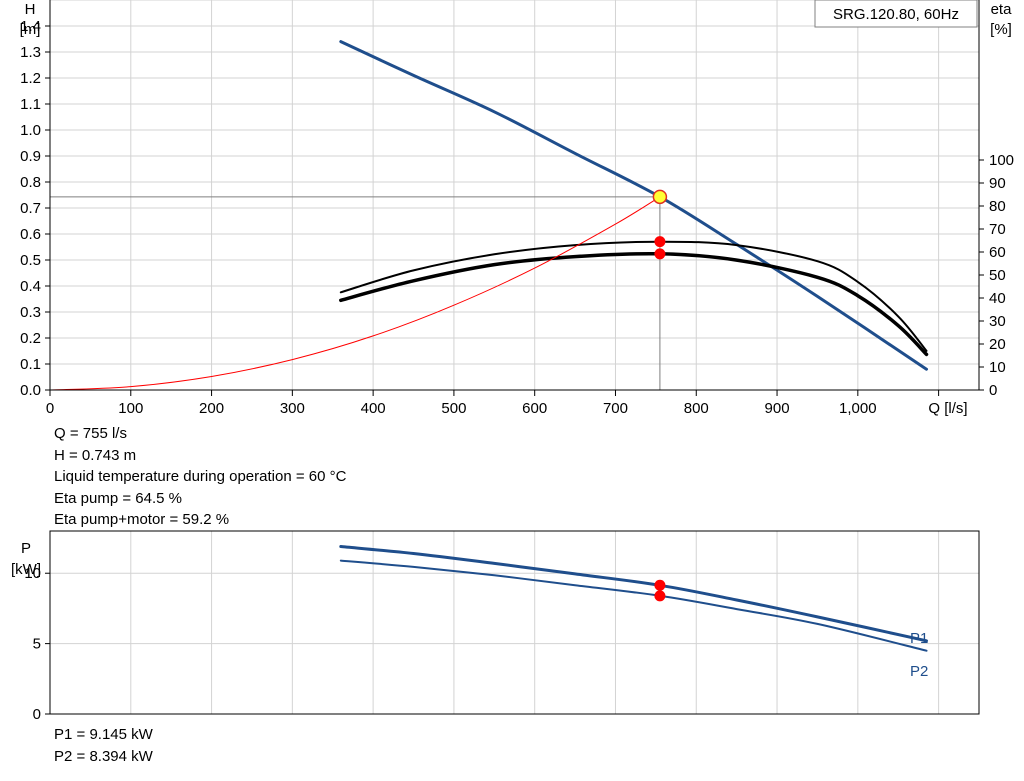 The image size is (1024, 781). What do you see at coordinates (997, 183) in the screenshot?
I see `y2-tick-label: 90` at bounding box center [997, 183].